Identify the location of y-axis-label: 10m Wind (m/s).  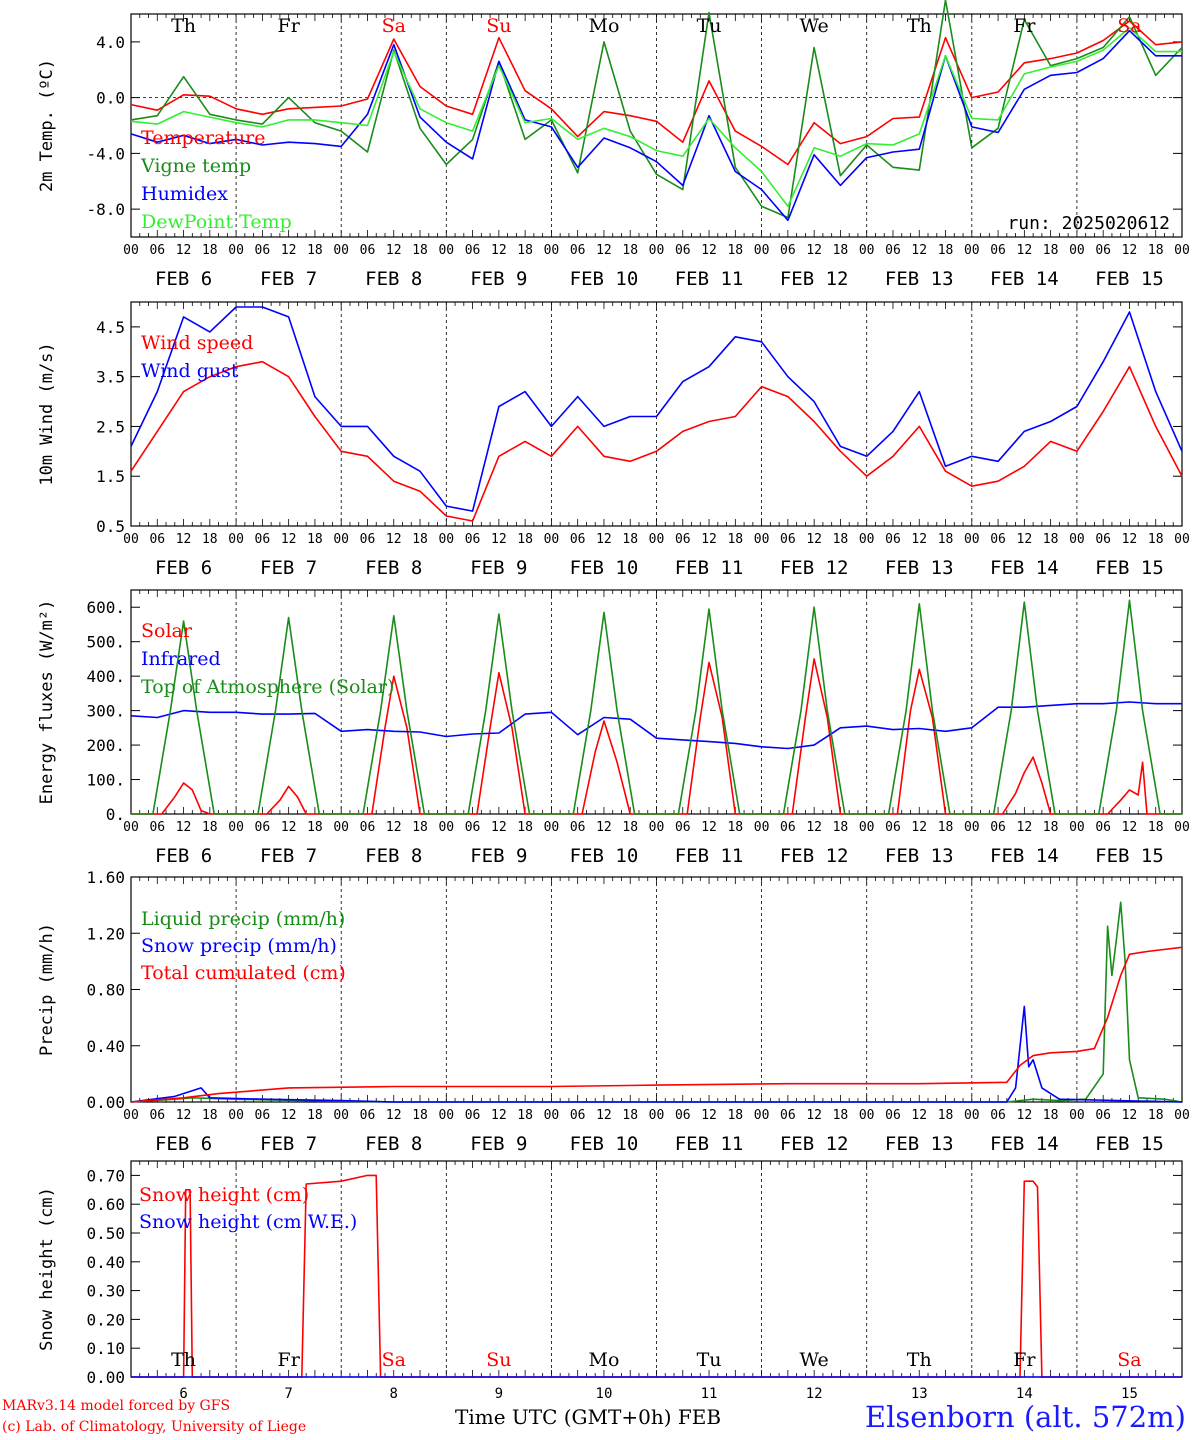
(47, 413).